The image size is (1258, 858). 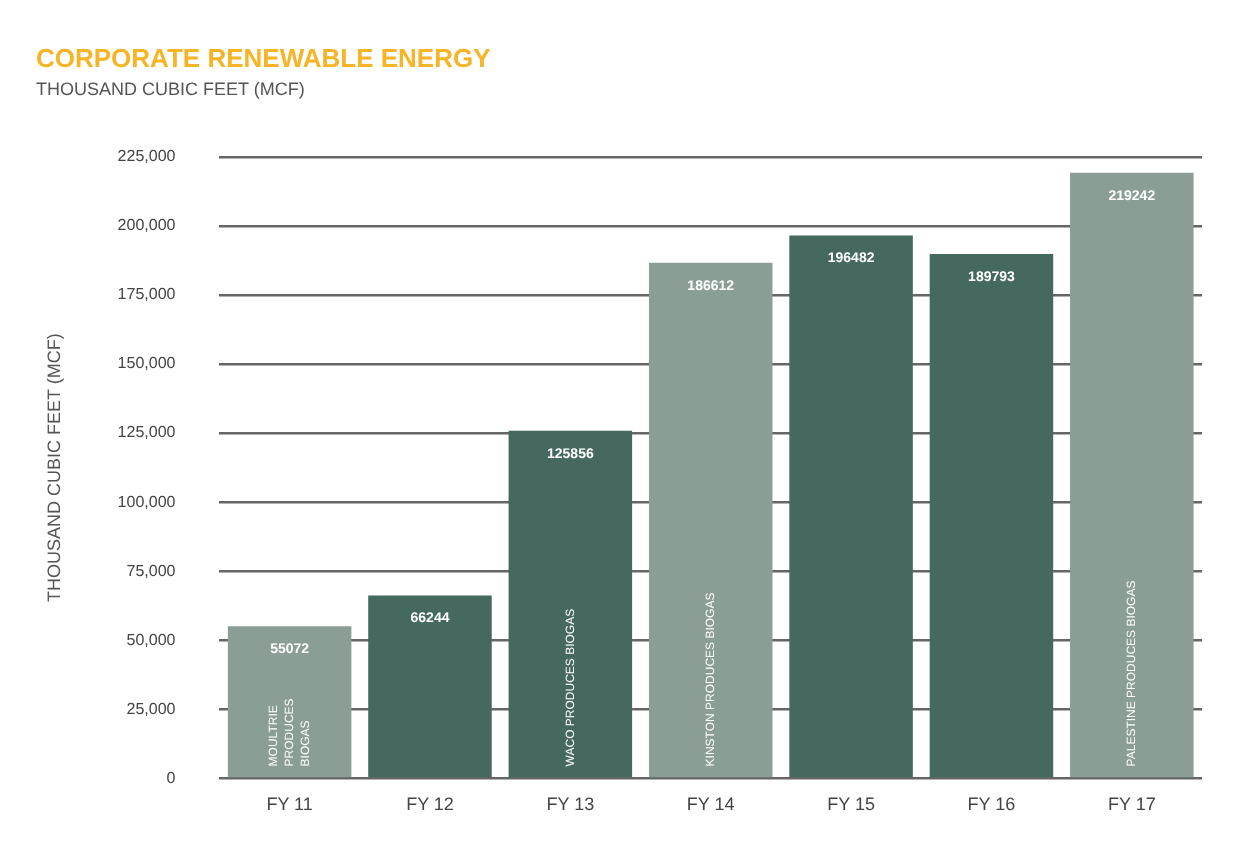 I want to click on y-tick-label: 150,000, so click(x=147, y=363).